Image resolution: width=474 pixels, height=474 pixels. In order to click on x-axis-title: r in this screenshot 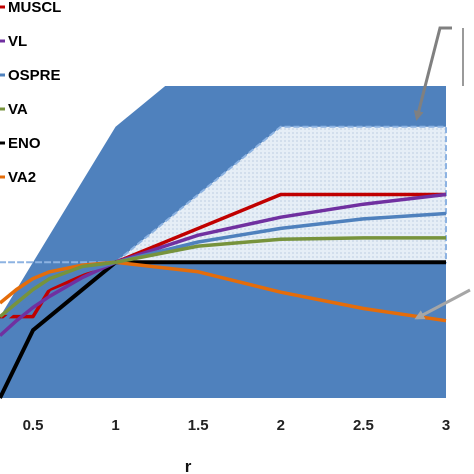, I will do `click(188, 465)`.